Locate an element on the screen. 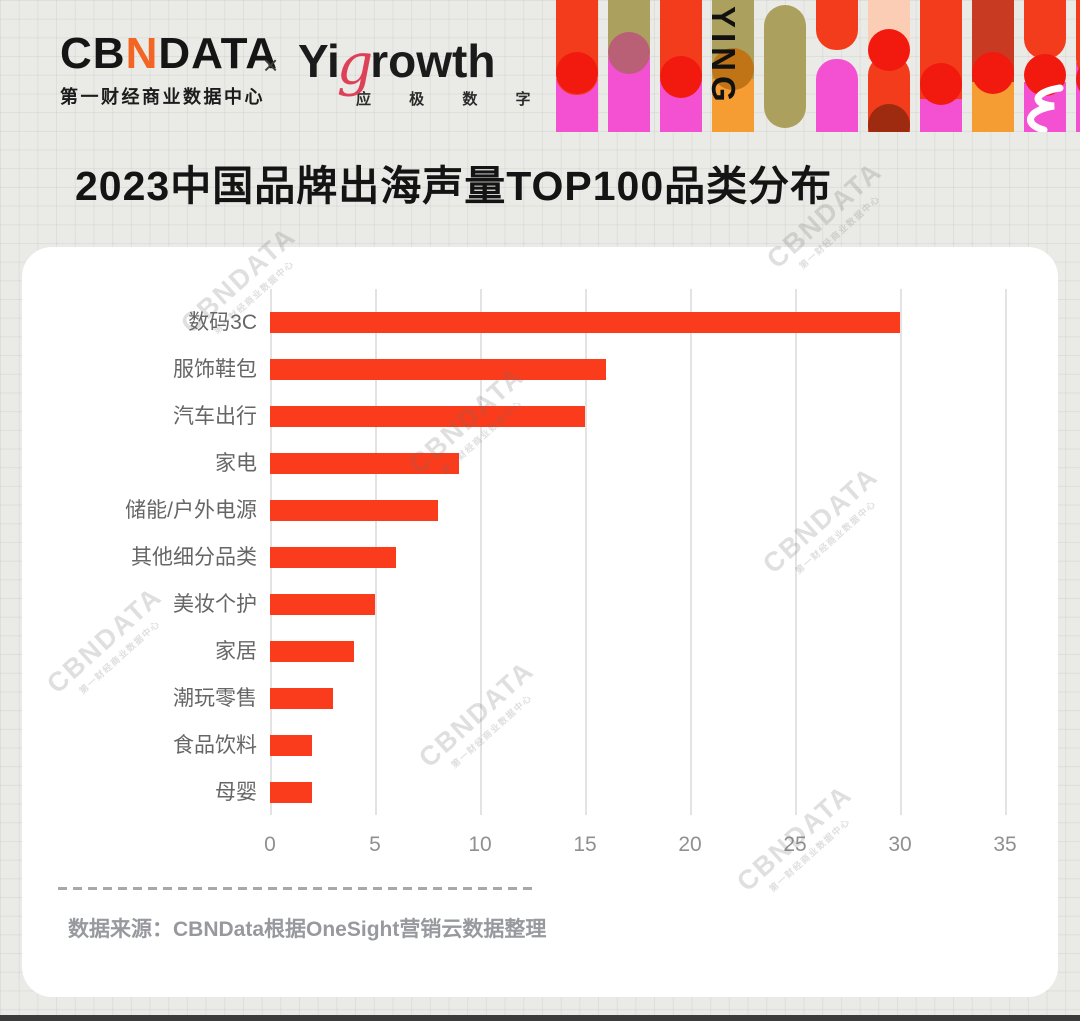 This screenshot has width=1080, height=1021. yigrowth-wordmark: Yigrowth is located at coordinates (423, 62).